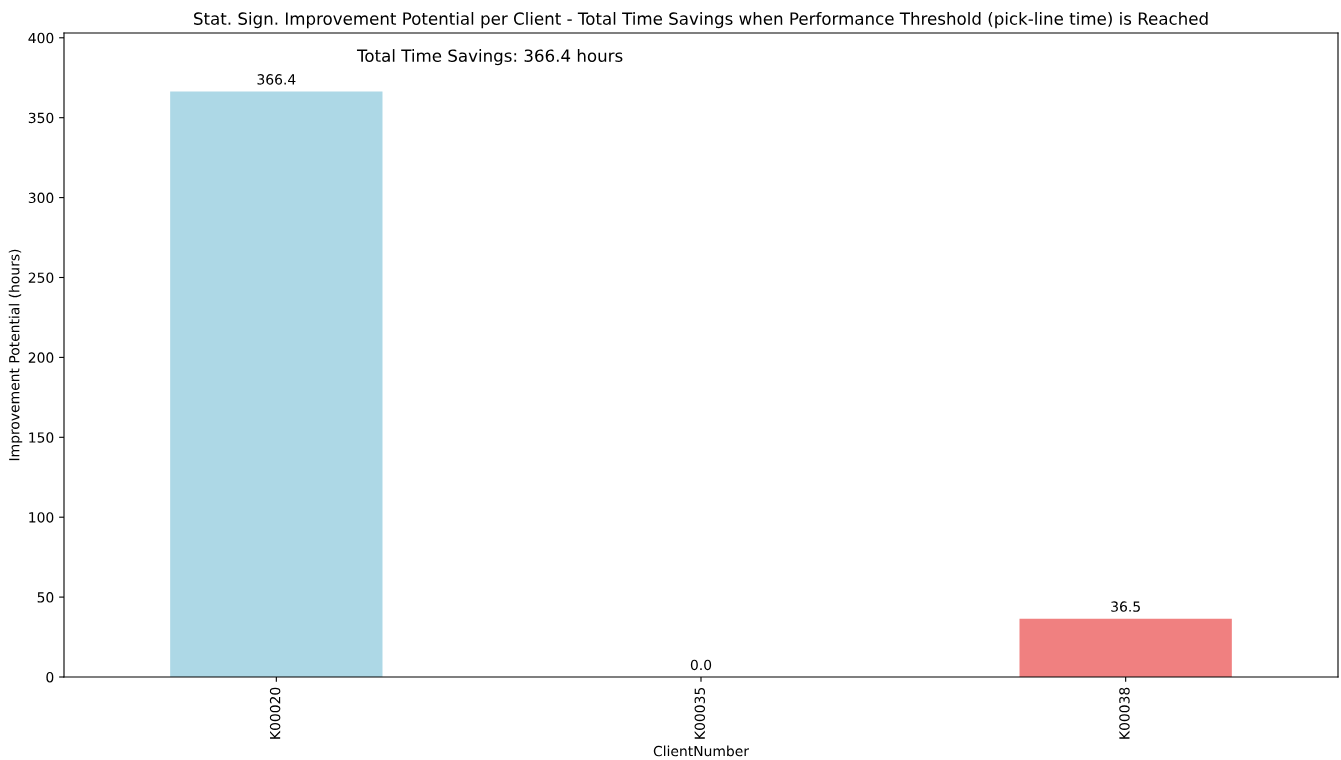  I want to click on data-label: 366.4, so click(276, 79).